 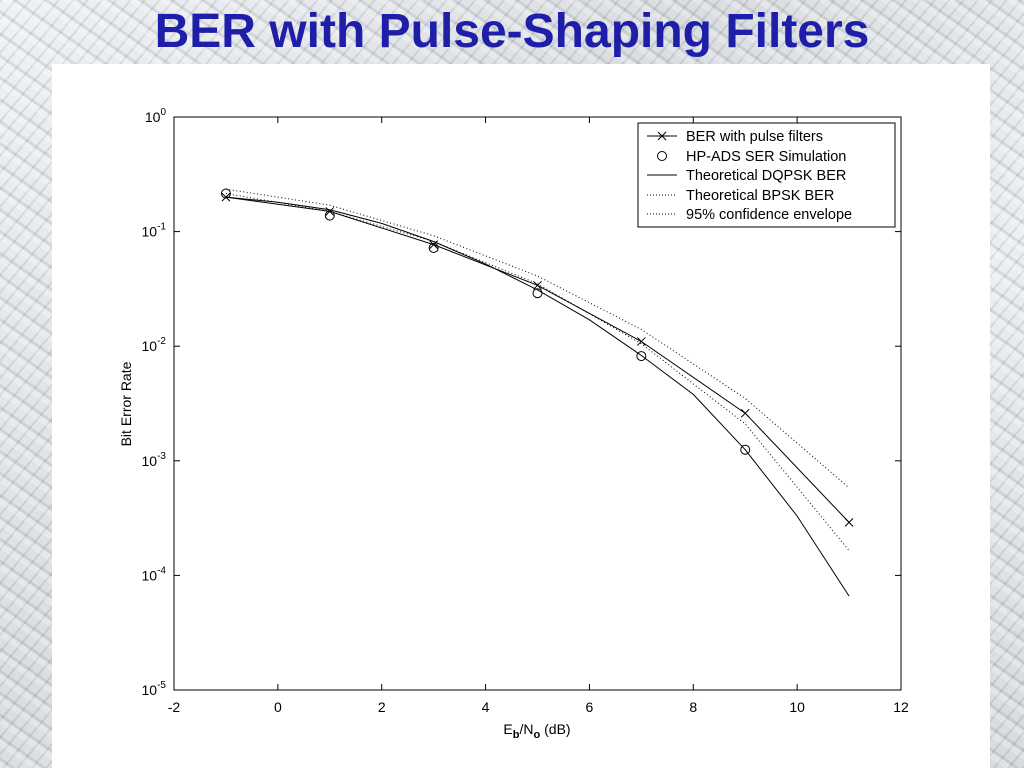 What do you see at coordinates (486, 707) in the screenshot?
I see `x-tick-label: 4` at bounding box center [486, 707].